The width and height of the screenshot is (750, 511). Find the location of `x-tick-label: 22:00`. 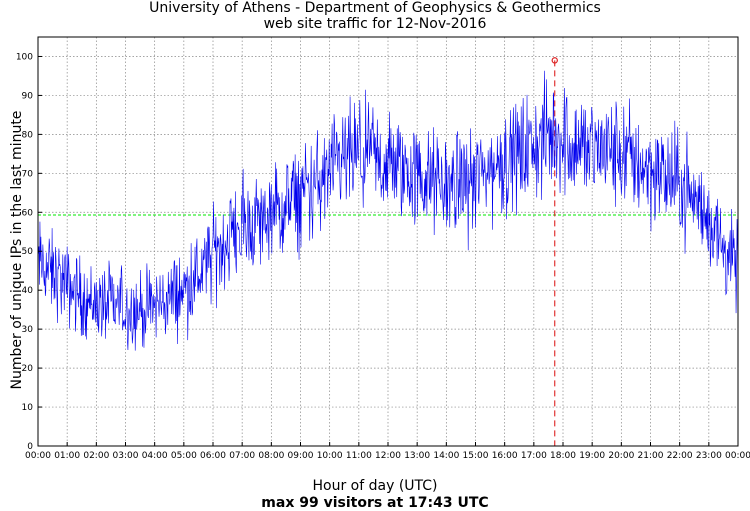

x-tick-label: 22:00 is located at coordinates (680, 456).